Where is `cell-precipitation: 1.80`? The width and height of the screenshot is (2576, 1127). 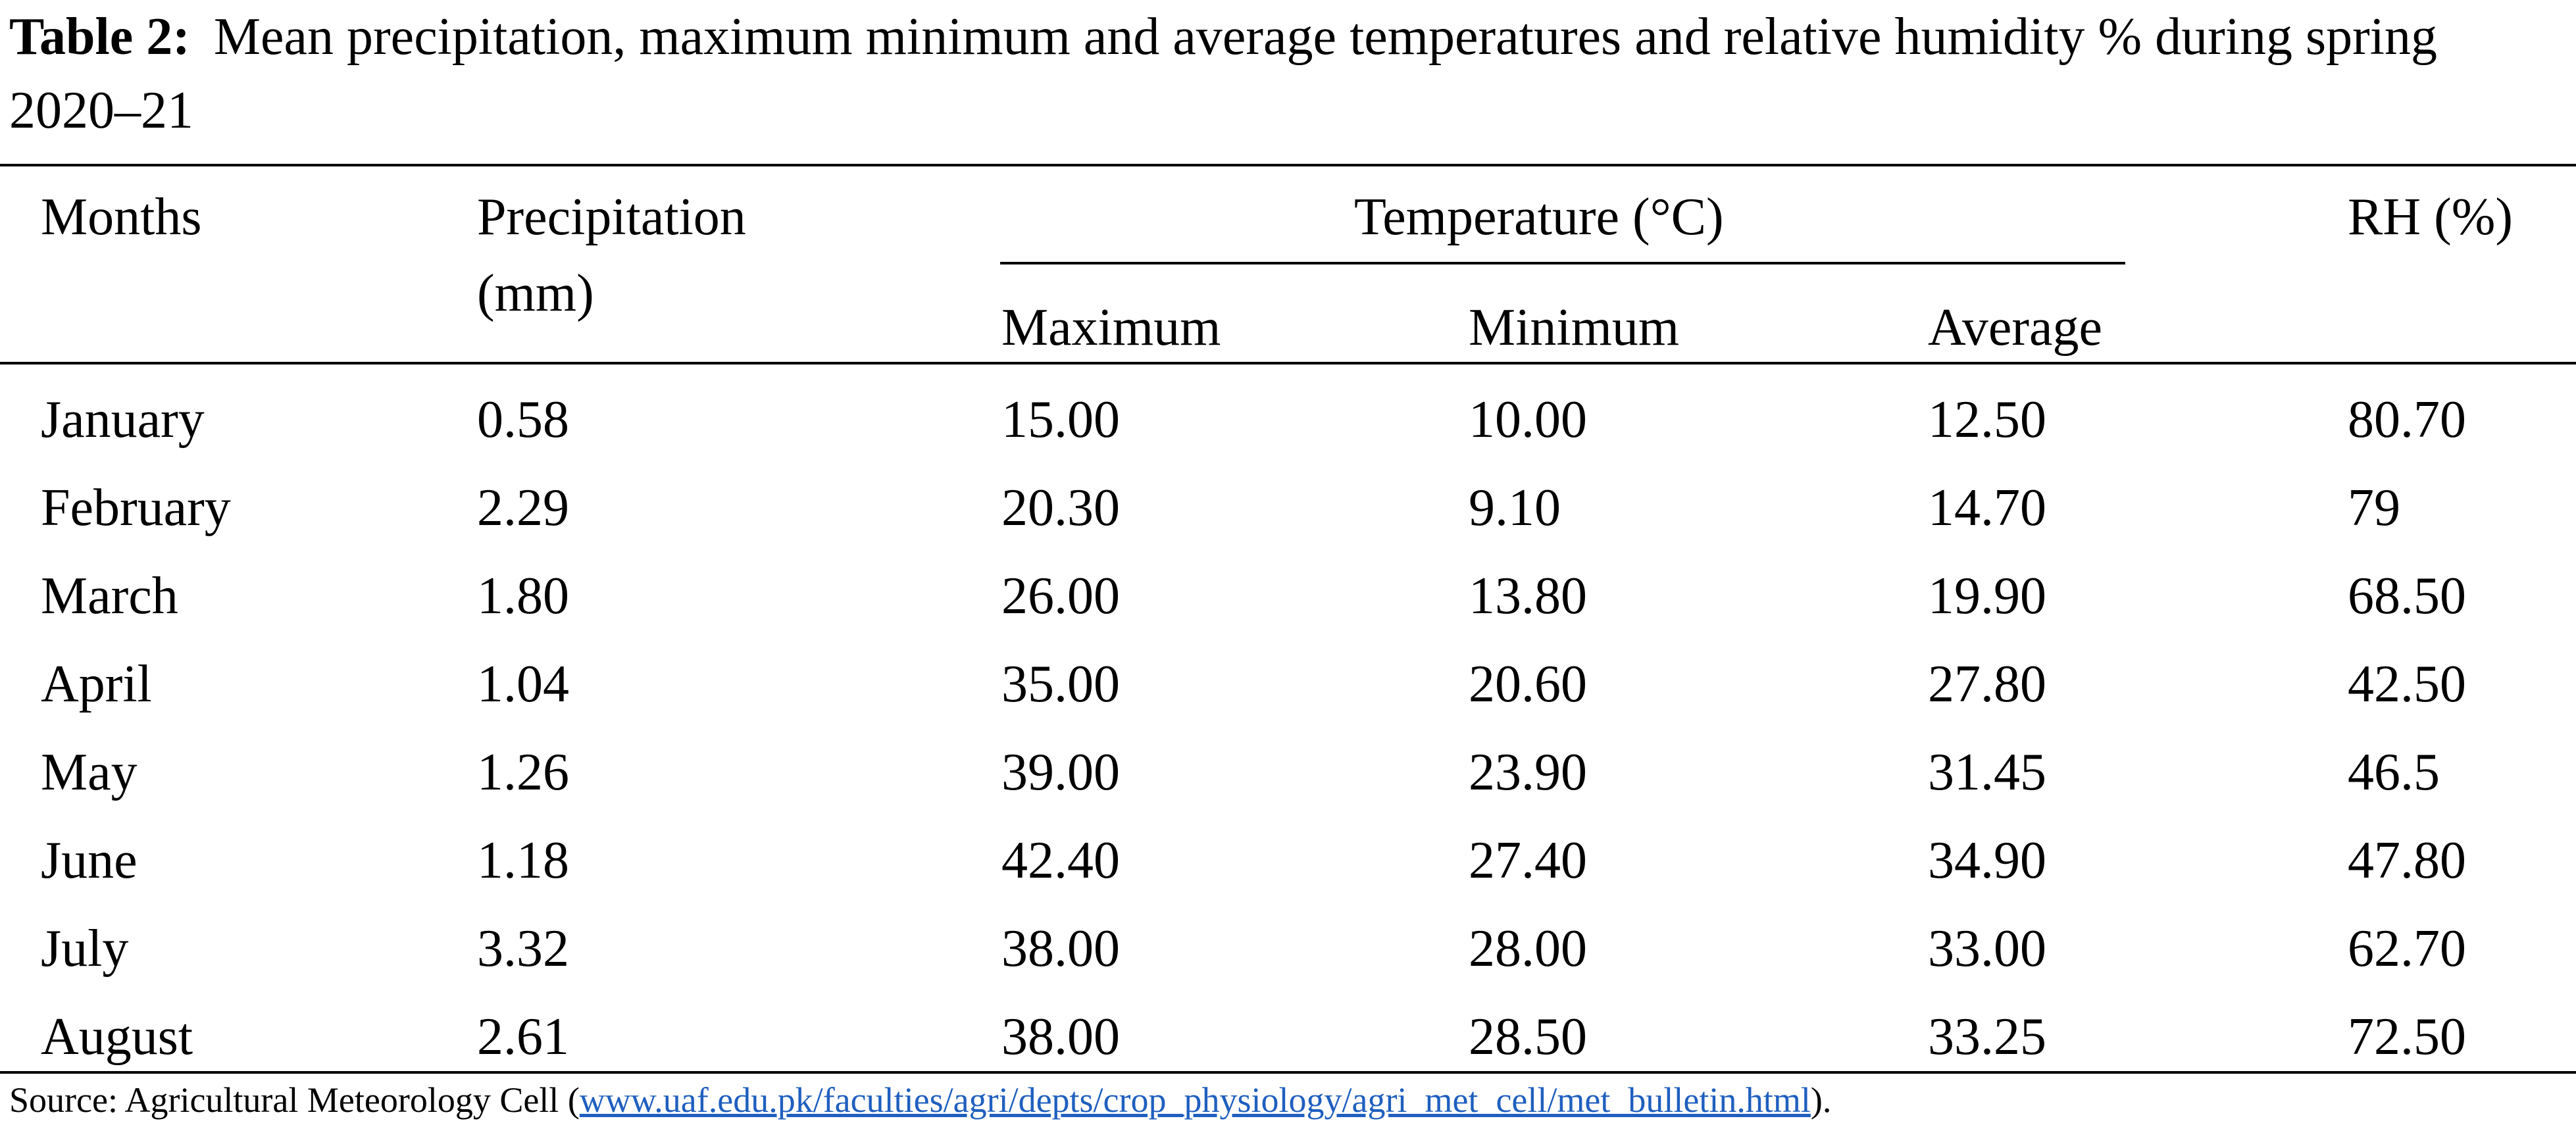 cell-precipitation: 1.80 is located at coordinates (523, 596).